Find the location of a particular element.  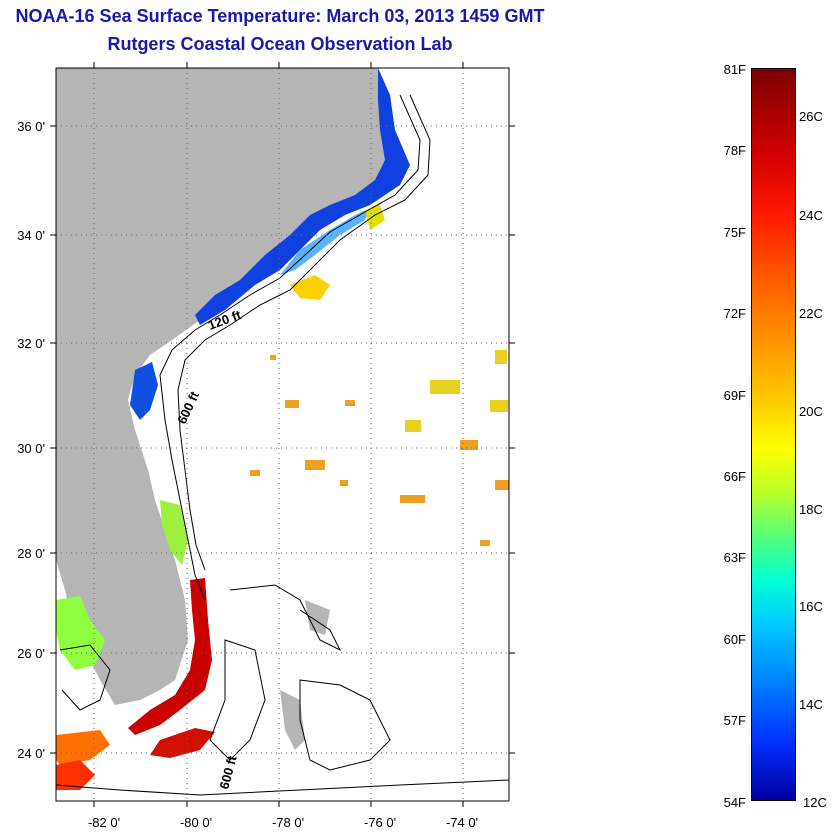

colorbar-c-26: 26C is located at coordinates (811, 116).